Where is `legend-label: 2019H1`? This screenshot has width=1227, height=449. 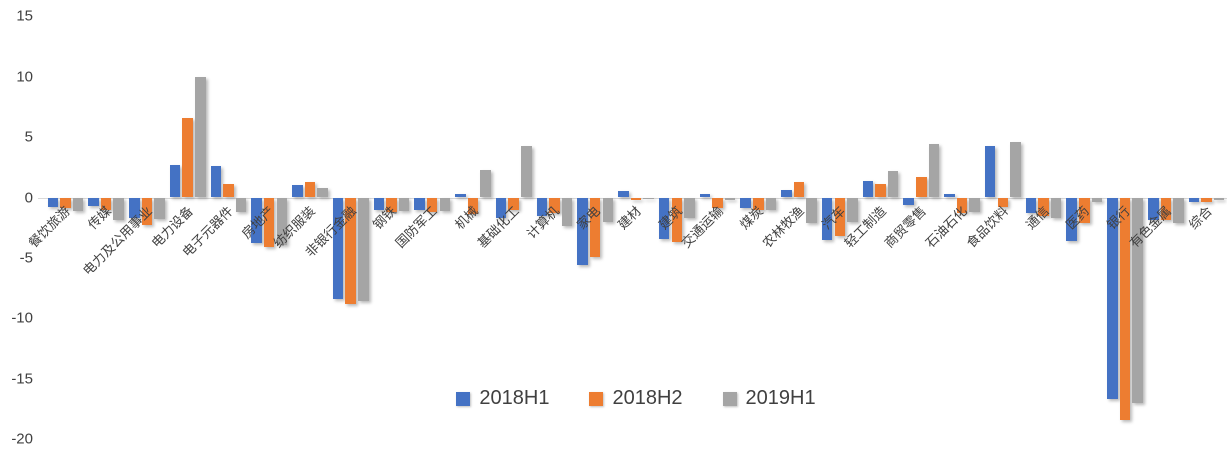 legend-label: 2019H1 is located at coordinates (780, 398).